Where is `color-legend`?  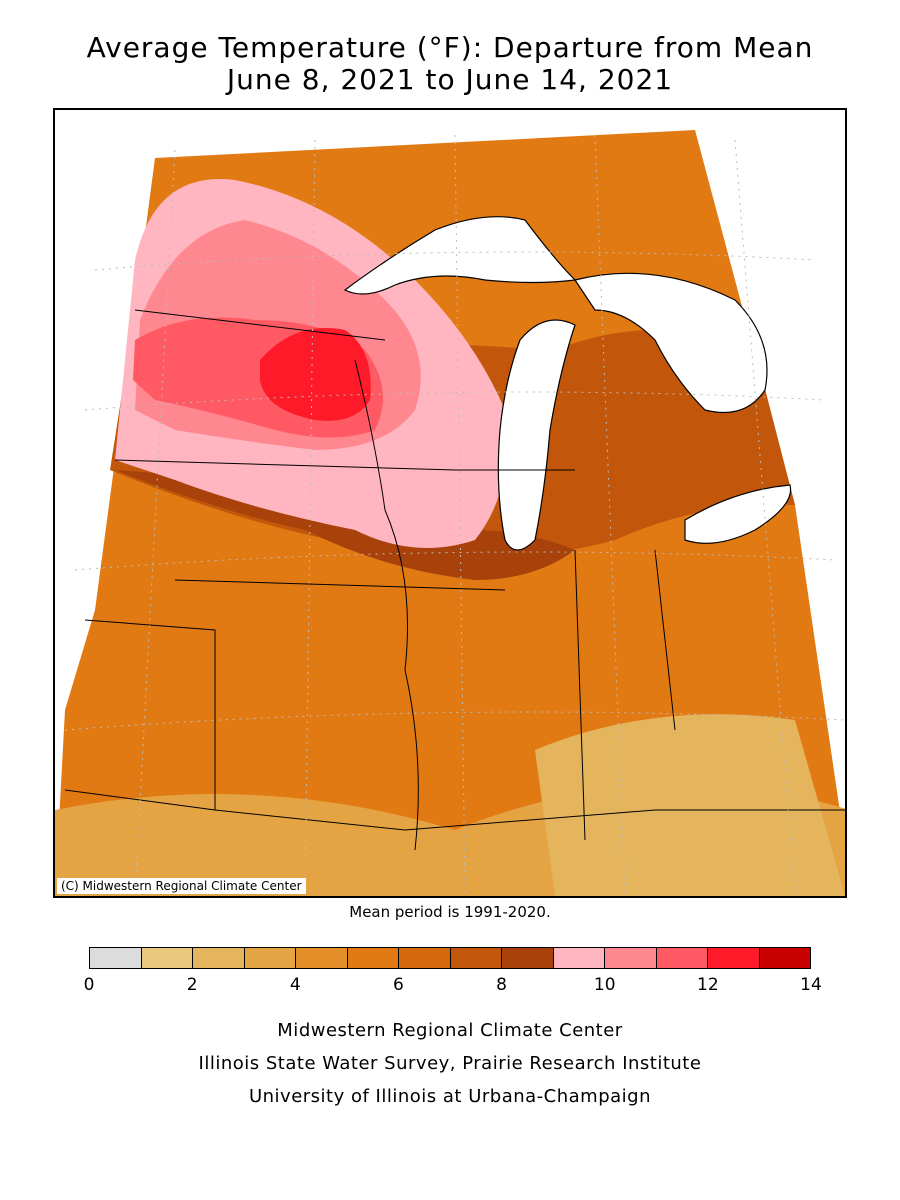 color-legend is located at coordinates (450, 958).